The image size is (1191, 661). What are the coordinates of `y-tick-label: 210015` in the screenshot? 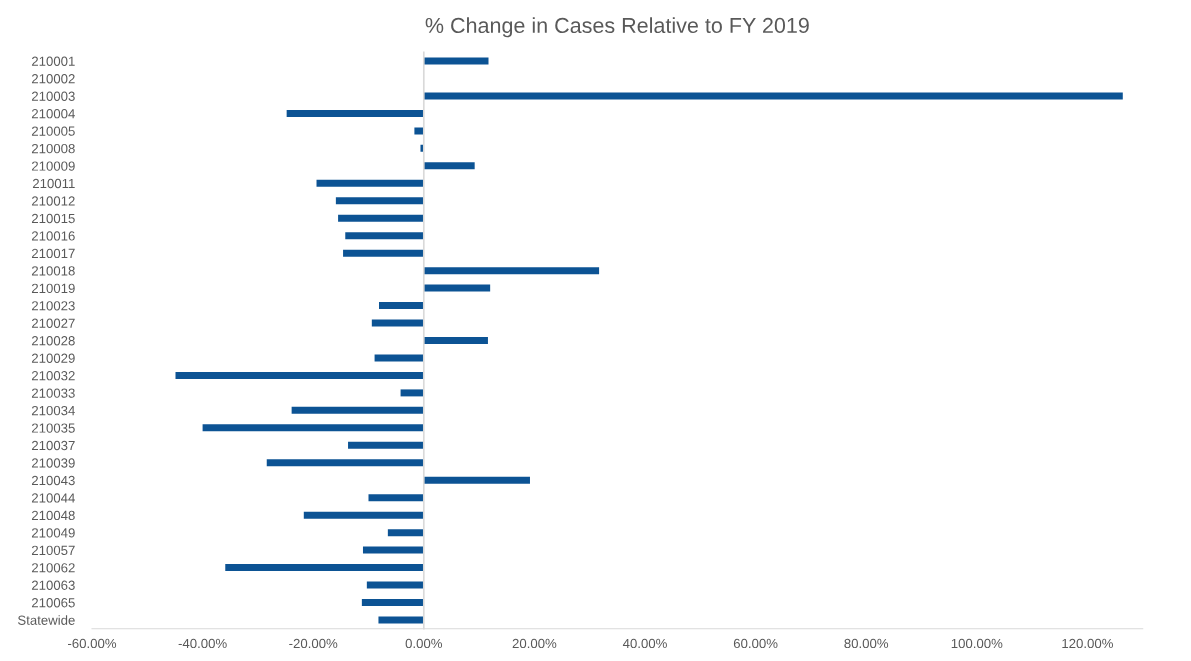 It's located at (53, 218).